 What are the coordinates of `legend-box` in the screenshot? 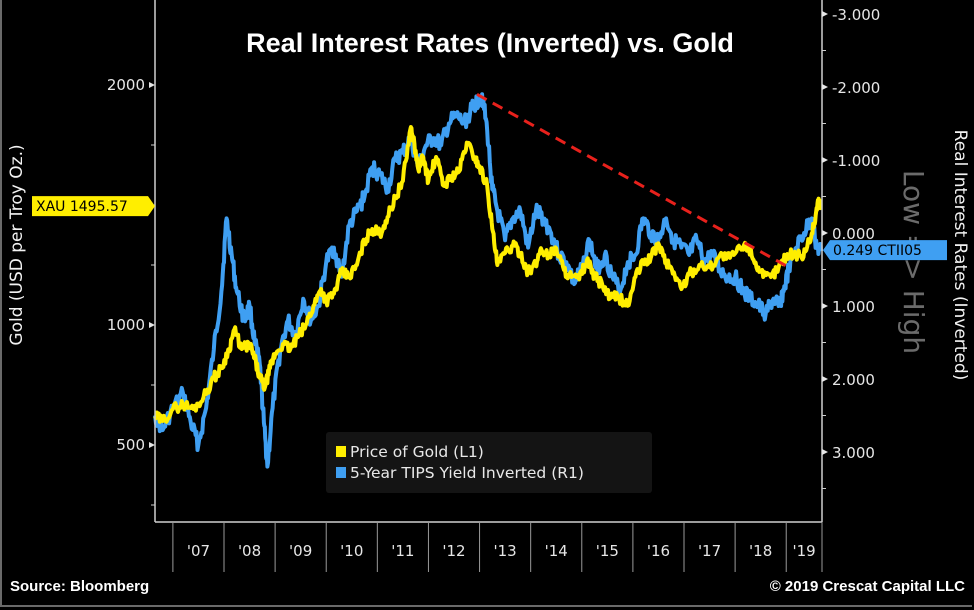 It's located at (489, 462).